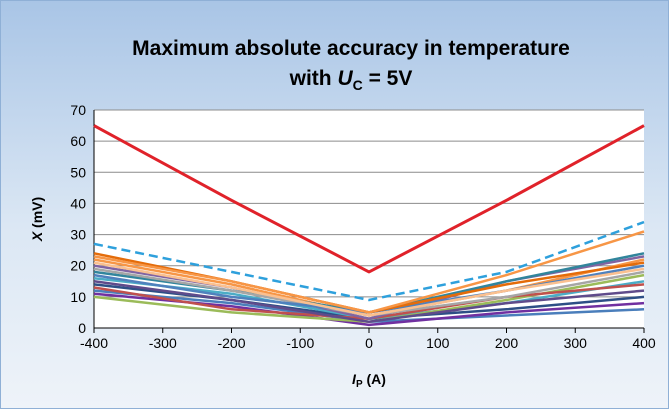  What do you see at coordinates (78, 203) in the screenshot?
I see `y-tick-label: 40` at bounding box center [78, 203].